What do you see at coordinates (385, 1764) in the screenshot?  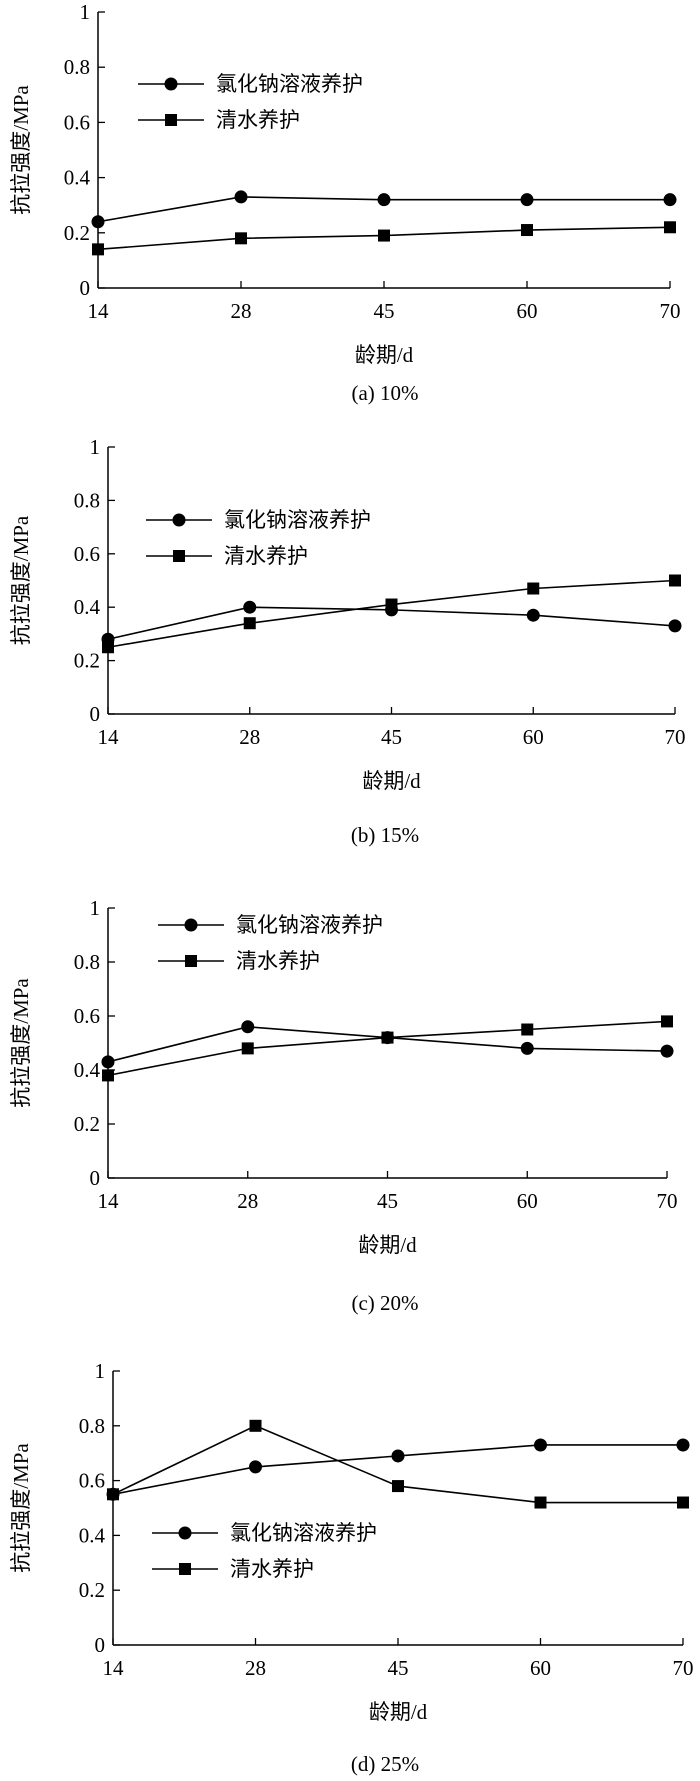 I see `chart-caption: (d) 25%` at bounding box center [385, 1764].